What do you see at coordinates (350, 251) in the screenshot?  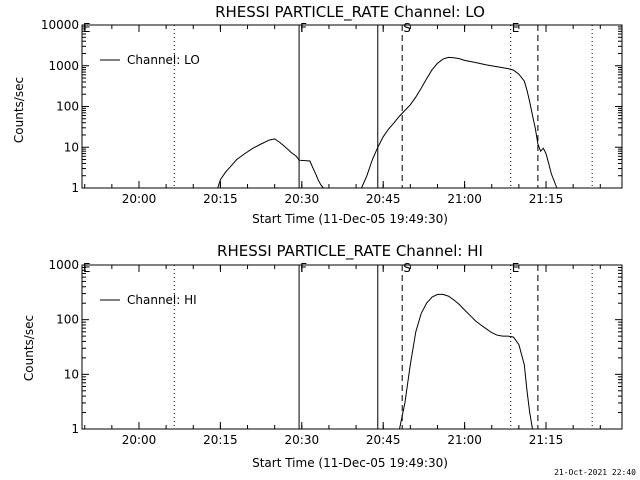 I see `chart-title: RHESSI PARTICLE_RATE Channel: HI` at bounding box center [350, 251].